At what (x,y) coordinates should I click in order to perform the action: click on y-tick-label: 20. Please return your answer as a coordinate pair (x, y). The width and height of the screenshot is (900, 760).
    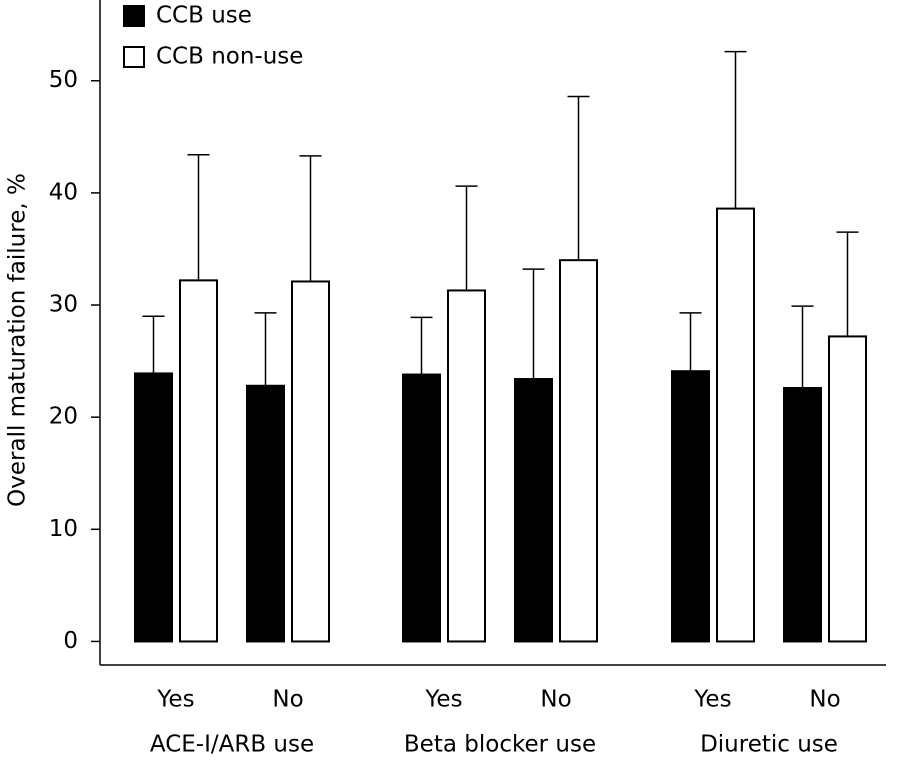
    Looking at the image, I should click on (63, 417).